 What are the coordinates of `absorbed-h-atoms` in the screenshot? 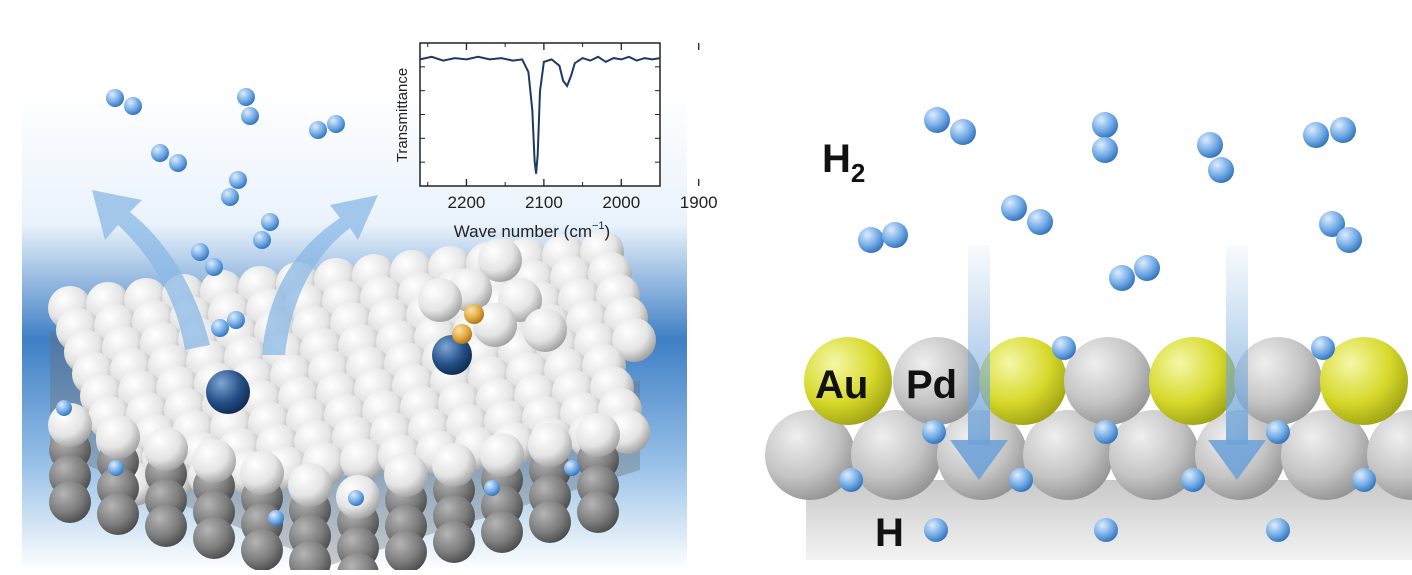 It's located at (1107, 439).